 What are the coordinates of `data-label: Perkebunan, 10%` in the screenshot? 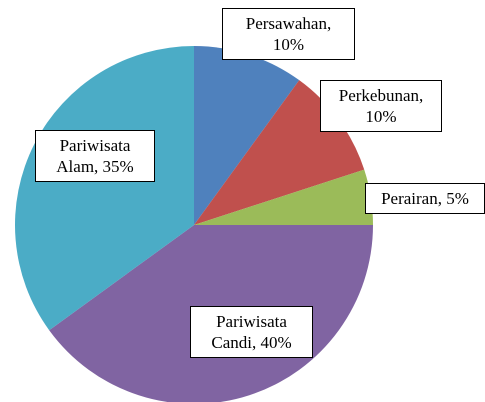 It's located at (381, 106).